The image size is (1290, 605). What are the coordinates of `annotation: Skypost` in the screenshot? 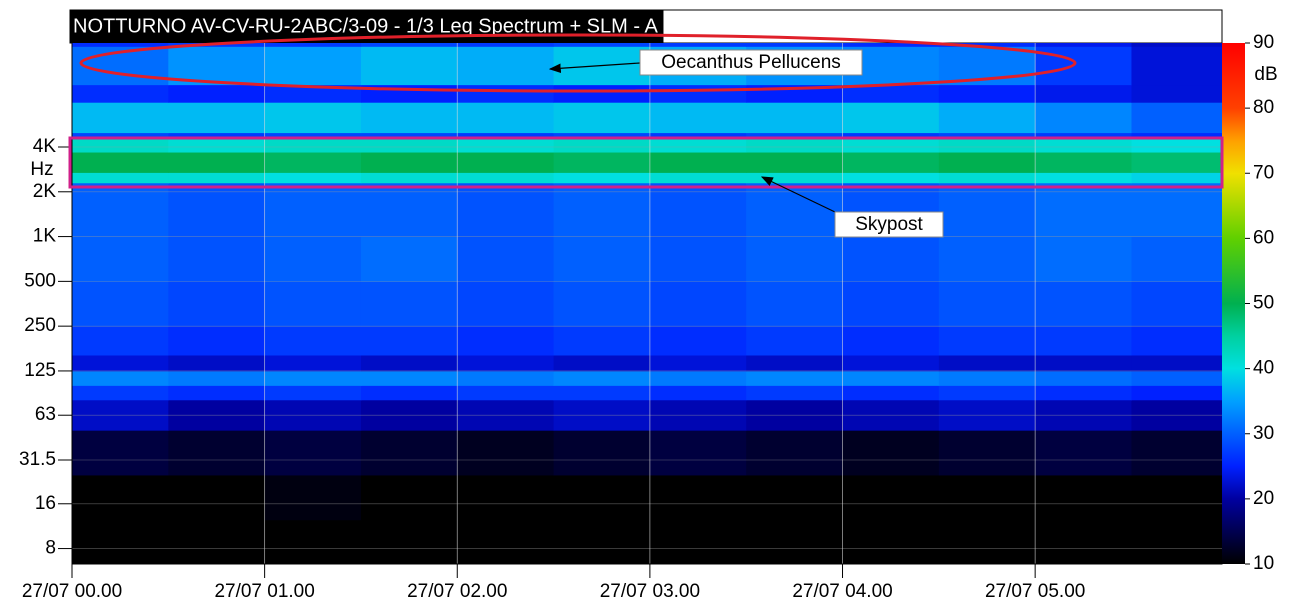 It's located at (889, 224).